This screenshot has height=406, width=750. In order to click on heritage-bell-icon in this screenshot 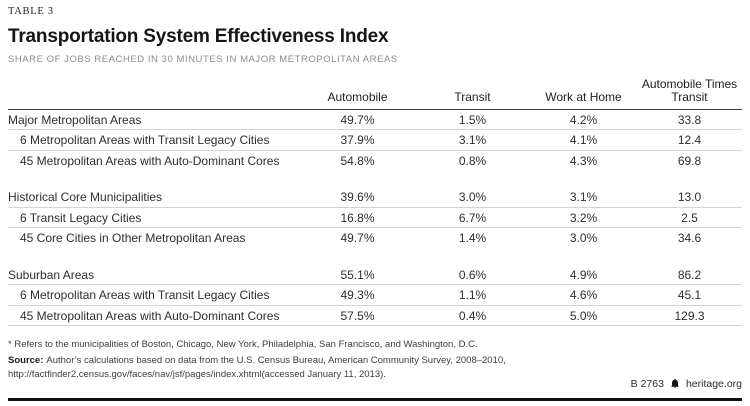, I will do `click(675, 384)`.